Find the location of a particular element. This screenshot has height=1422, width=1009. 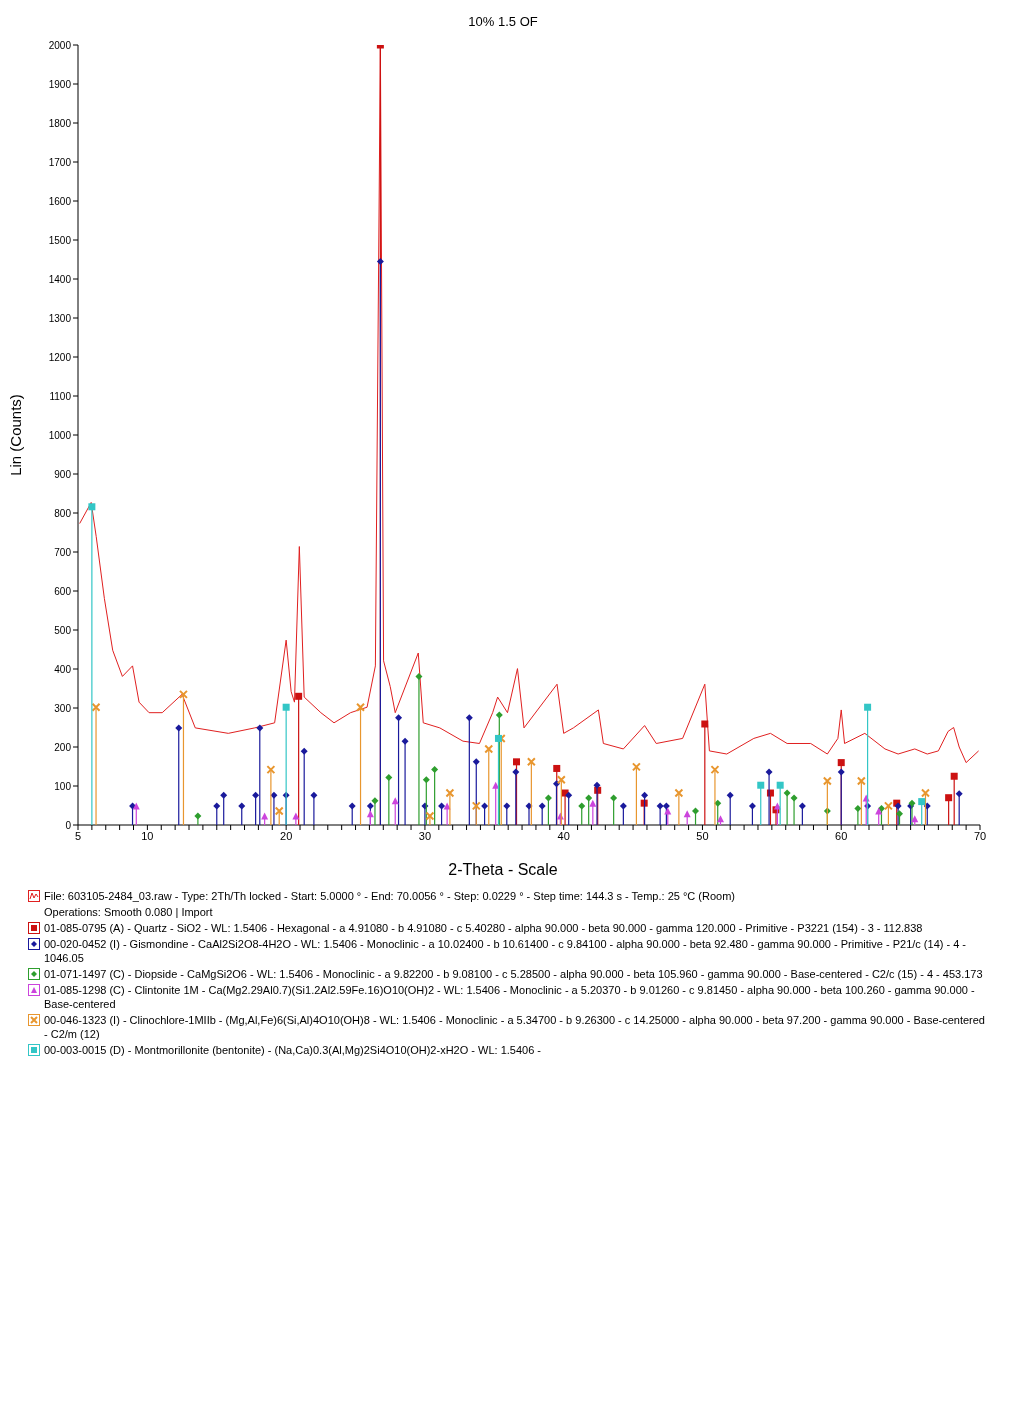

y-tick-label: 1700 is located at coordinates (60, 162).